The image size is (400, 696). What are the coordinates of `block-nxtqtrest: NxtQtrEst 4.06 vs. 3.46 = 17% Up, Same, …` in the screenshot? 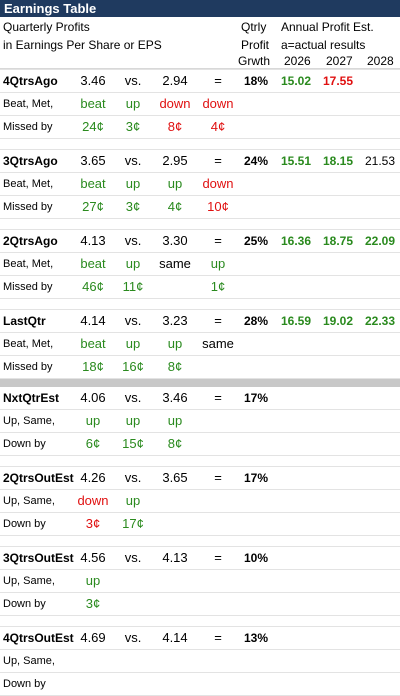 It's located at (200, 421).